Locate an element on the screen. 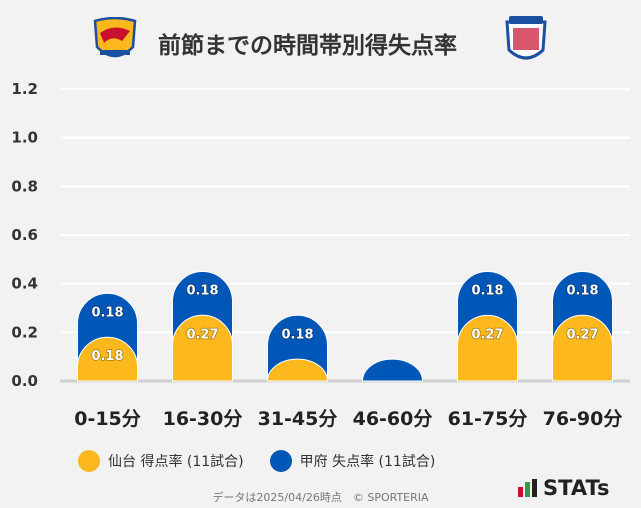  footer-note: データは2025/04/26時点 © SPORTERIA is located at coordinates (320, 497).